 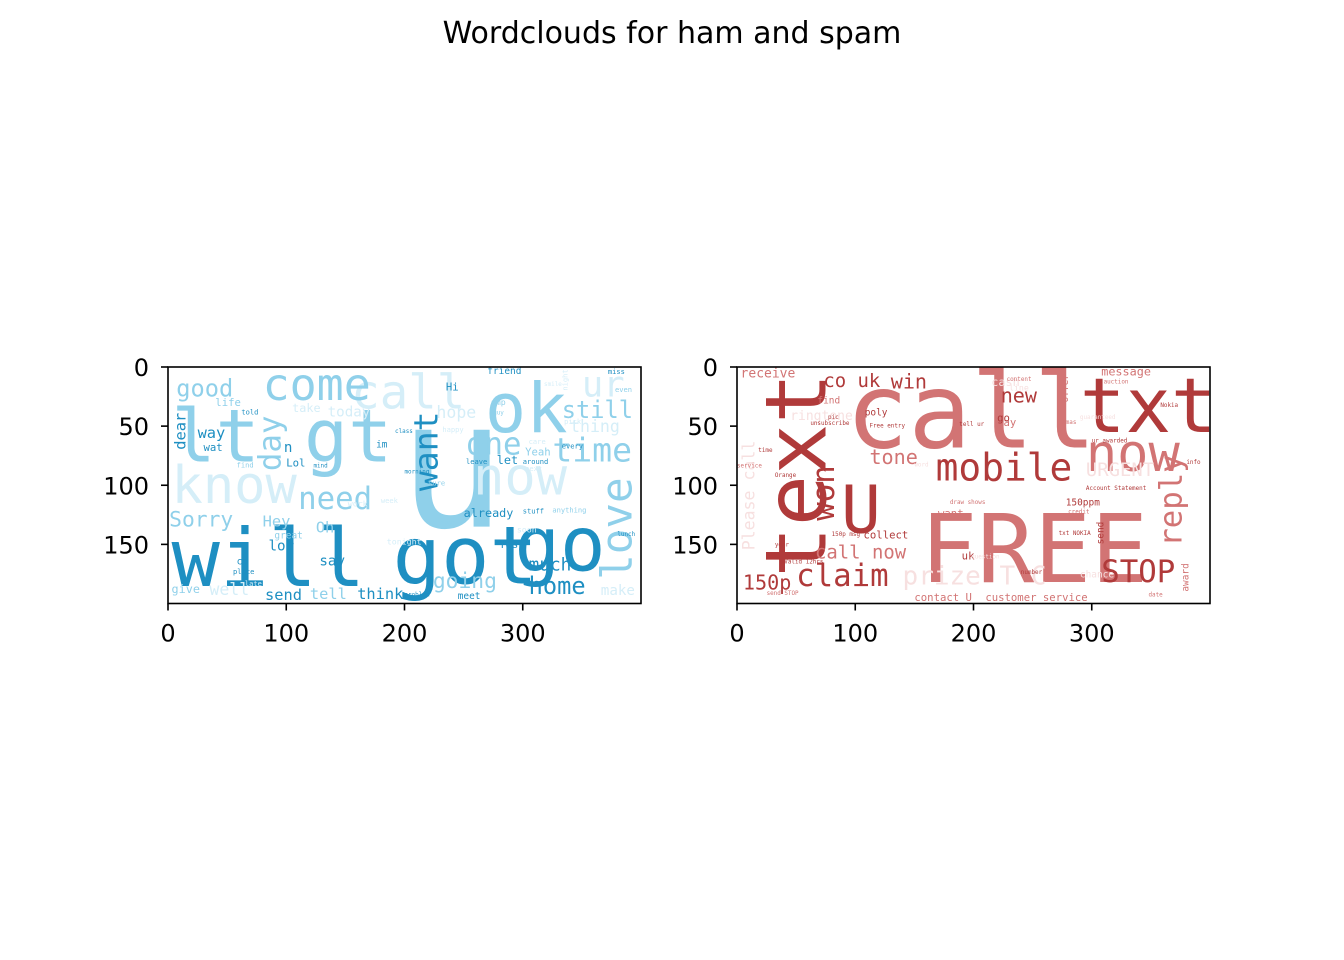 What do you see at coordinates (821, 416) in the screenshot?
I see `spam-word: ringtone` at bounding box center [821, 416].